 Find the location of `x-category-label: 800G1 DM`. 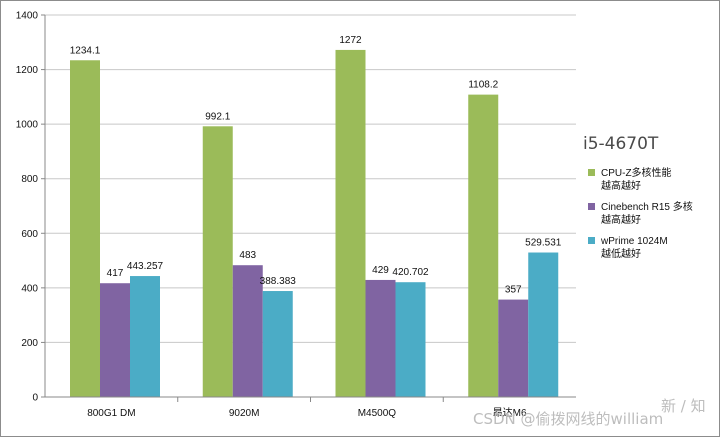

x-category-label: 800G1 DM is located at coordinates (111, 413).